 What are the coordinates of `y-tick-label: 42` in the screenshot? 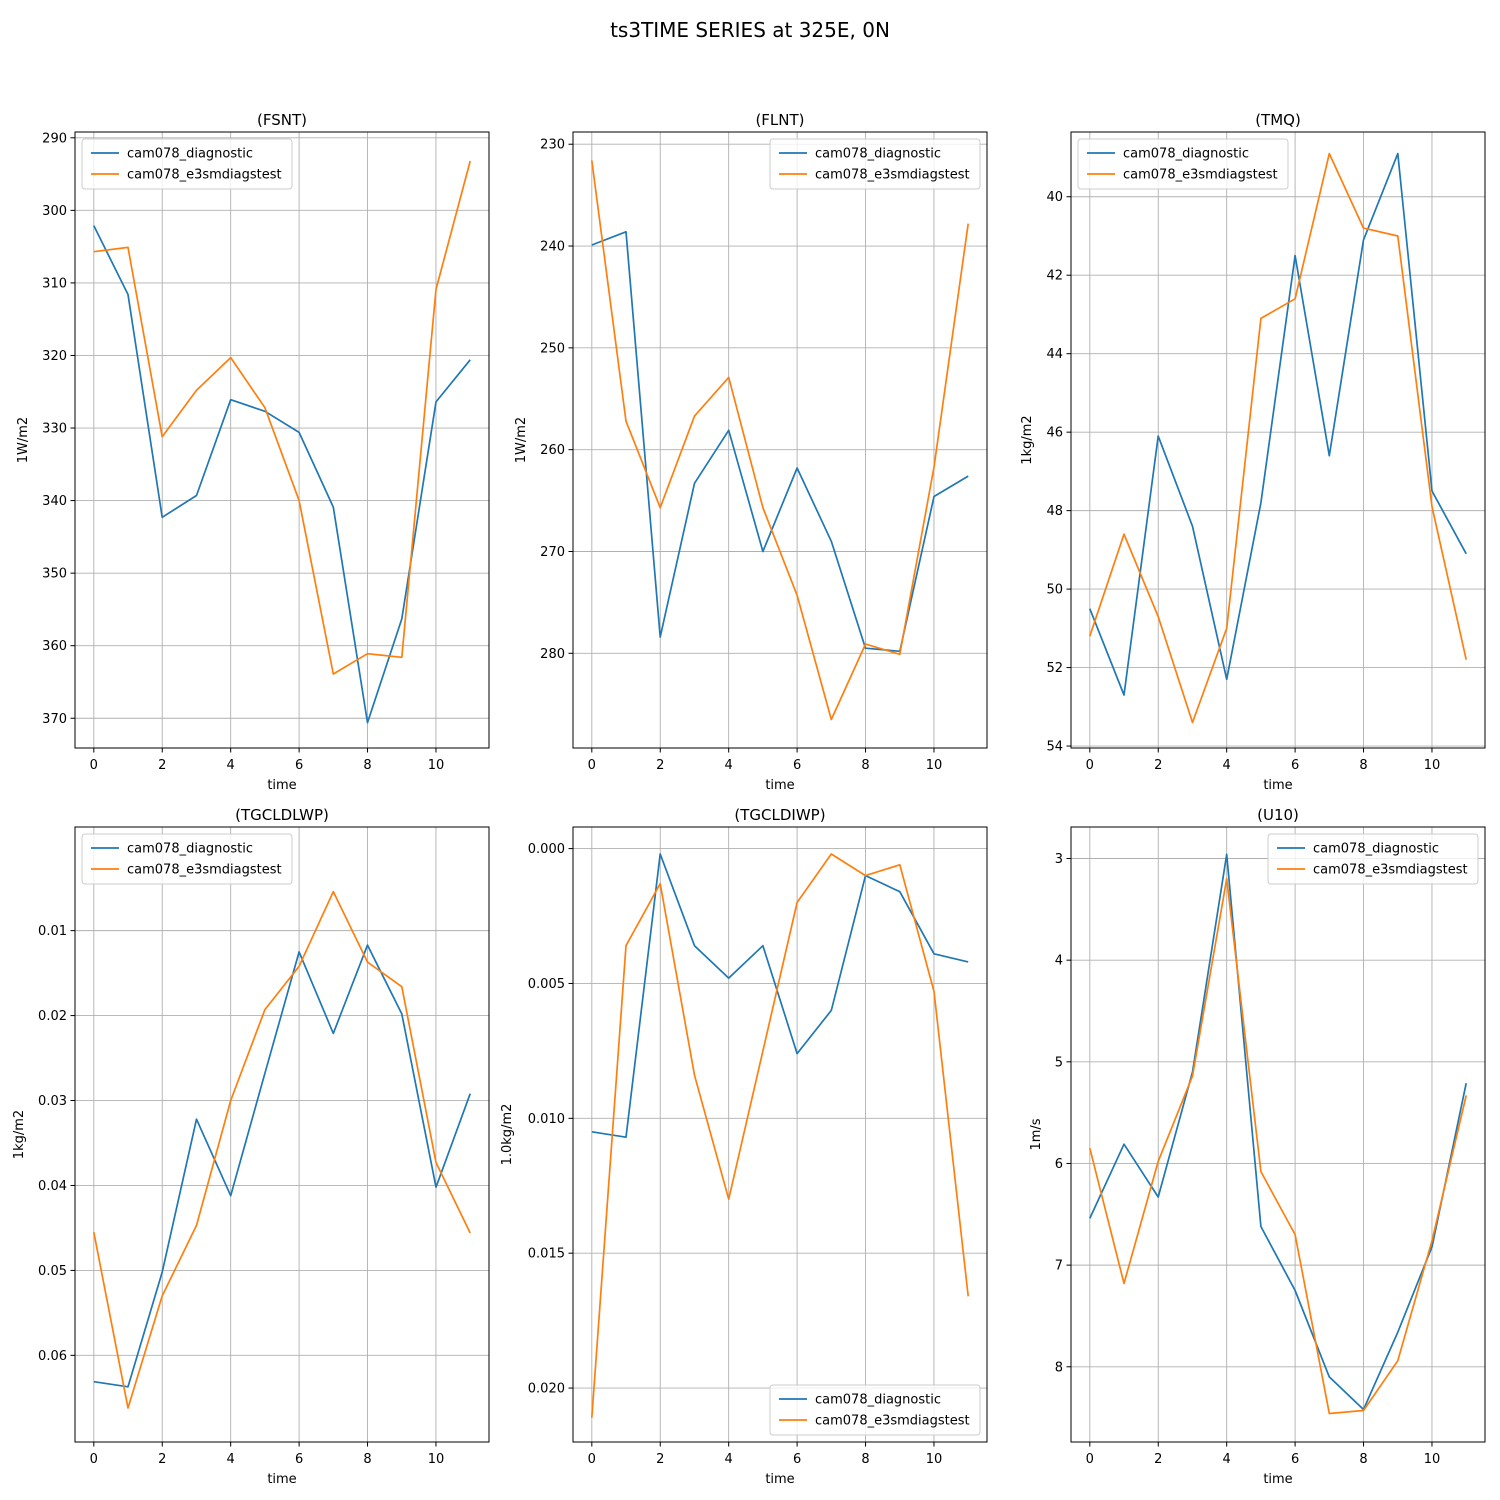 It's located at (1054, 276).